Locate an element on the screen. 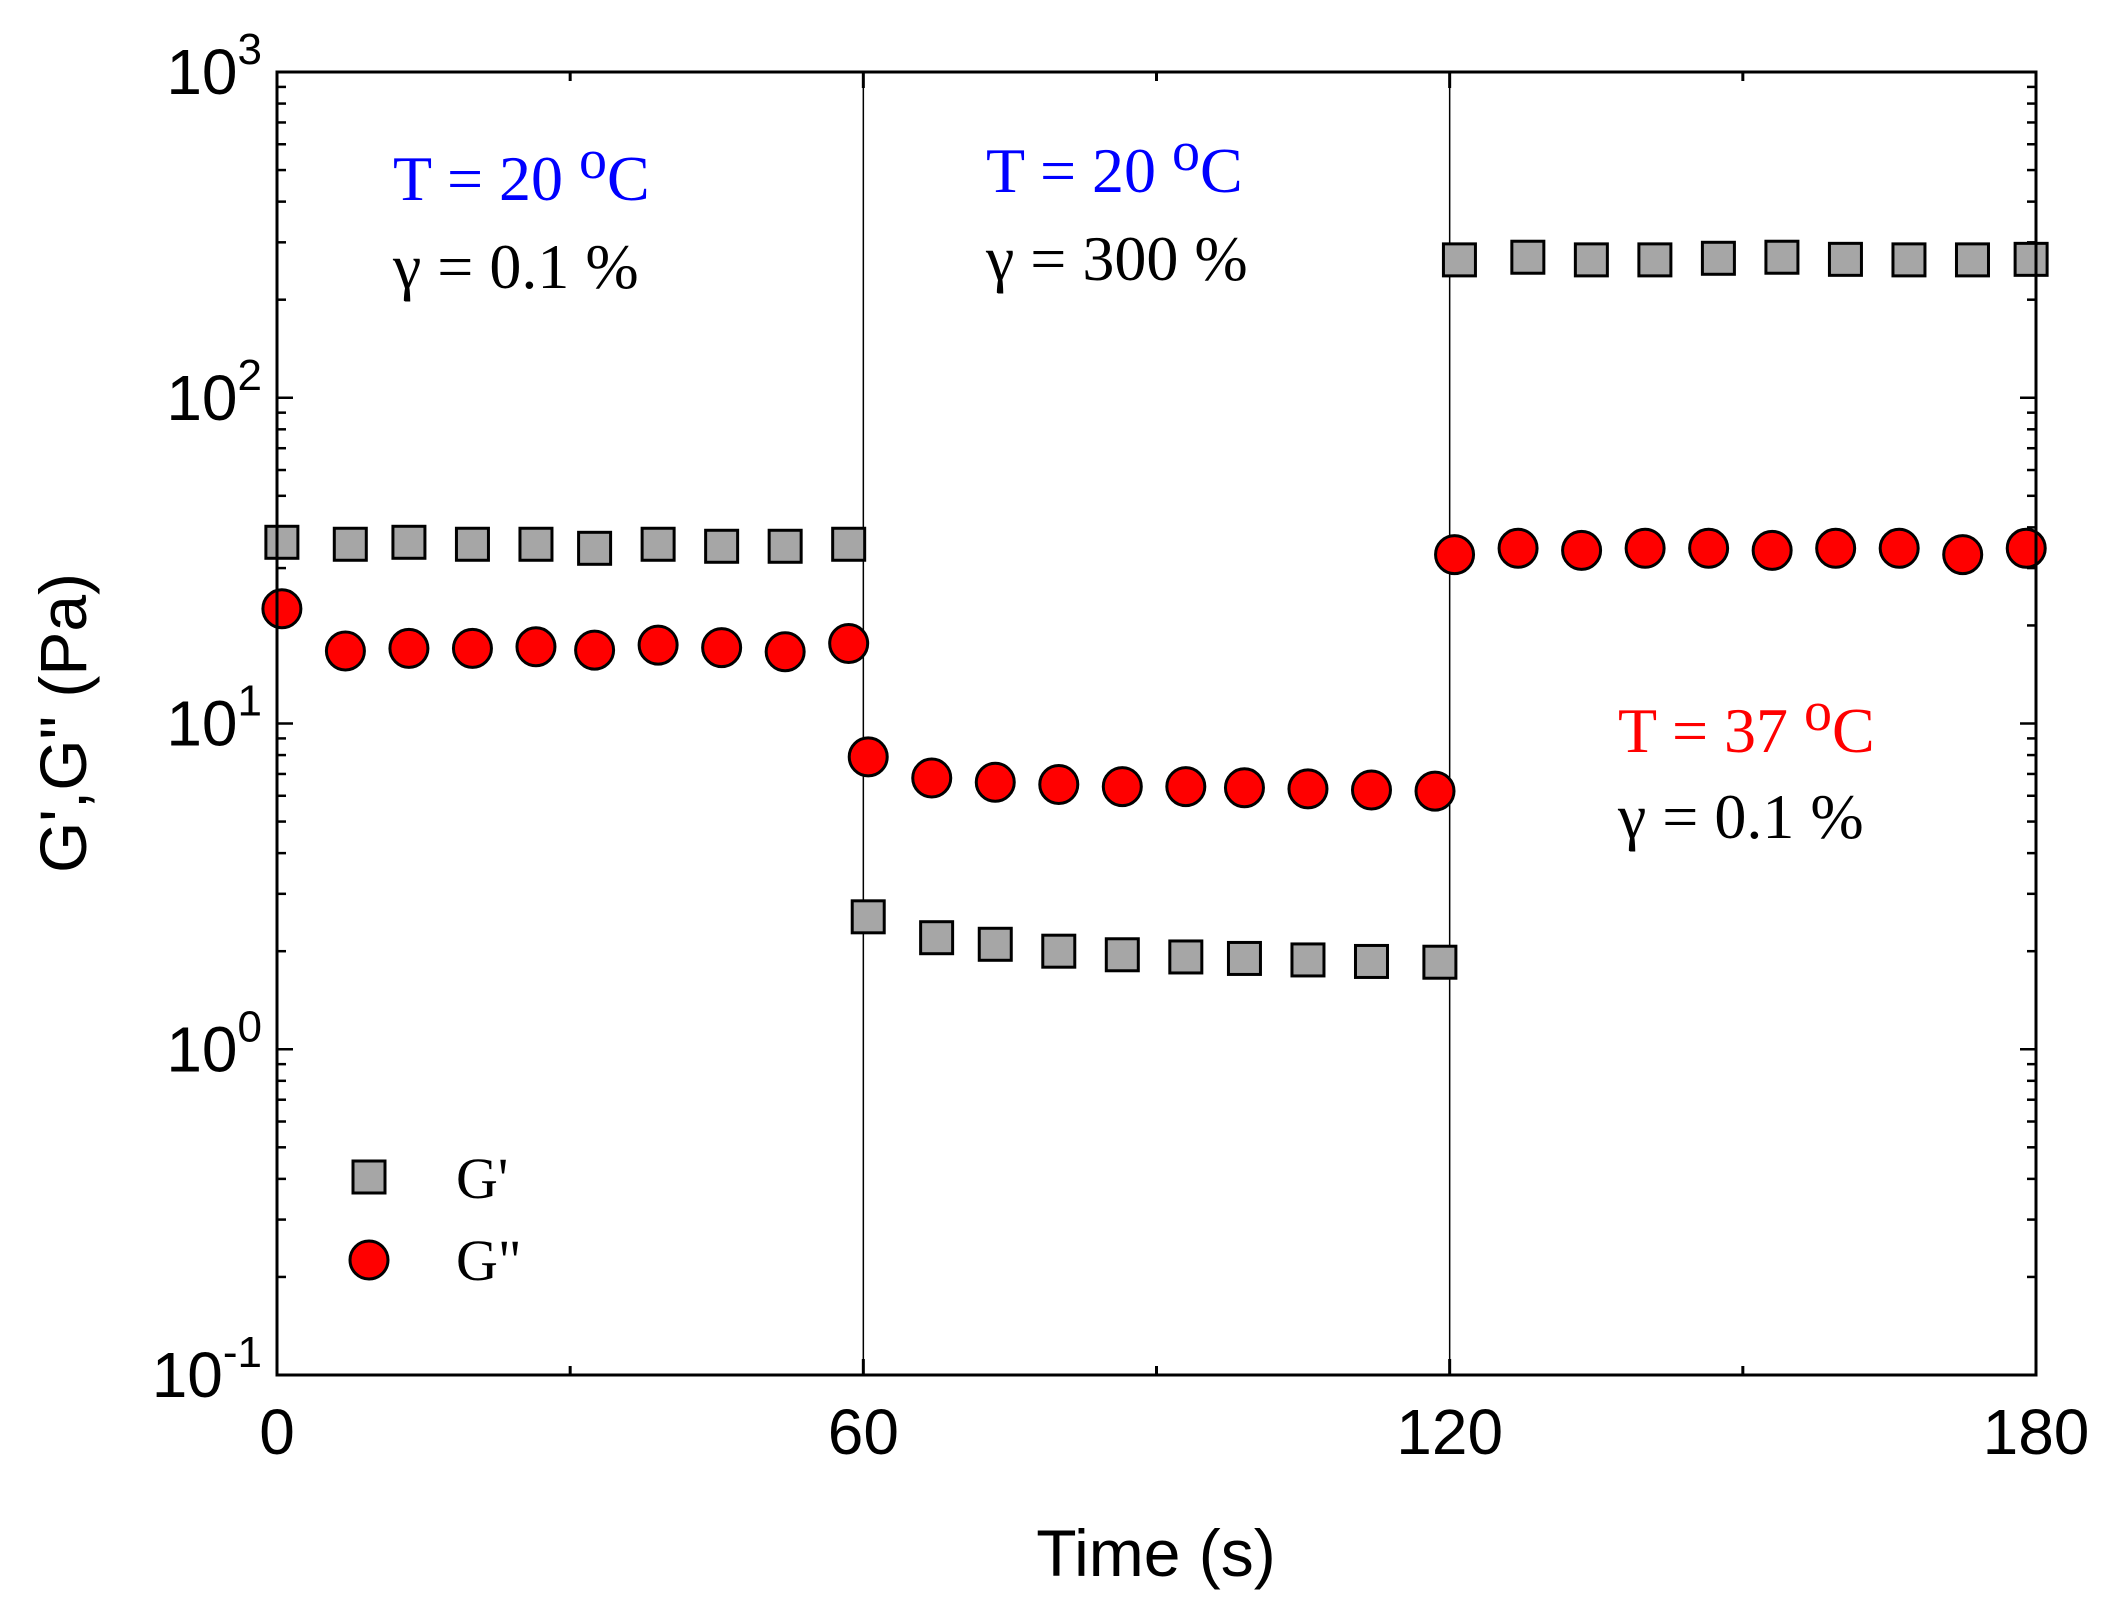 This screenshot has height=1614, width=2121. y-tick-label: 10⁻¹ is located at coordinates (207, 1369).